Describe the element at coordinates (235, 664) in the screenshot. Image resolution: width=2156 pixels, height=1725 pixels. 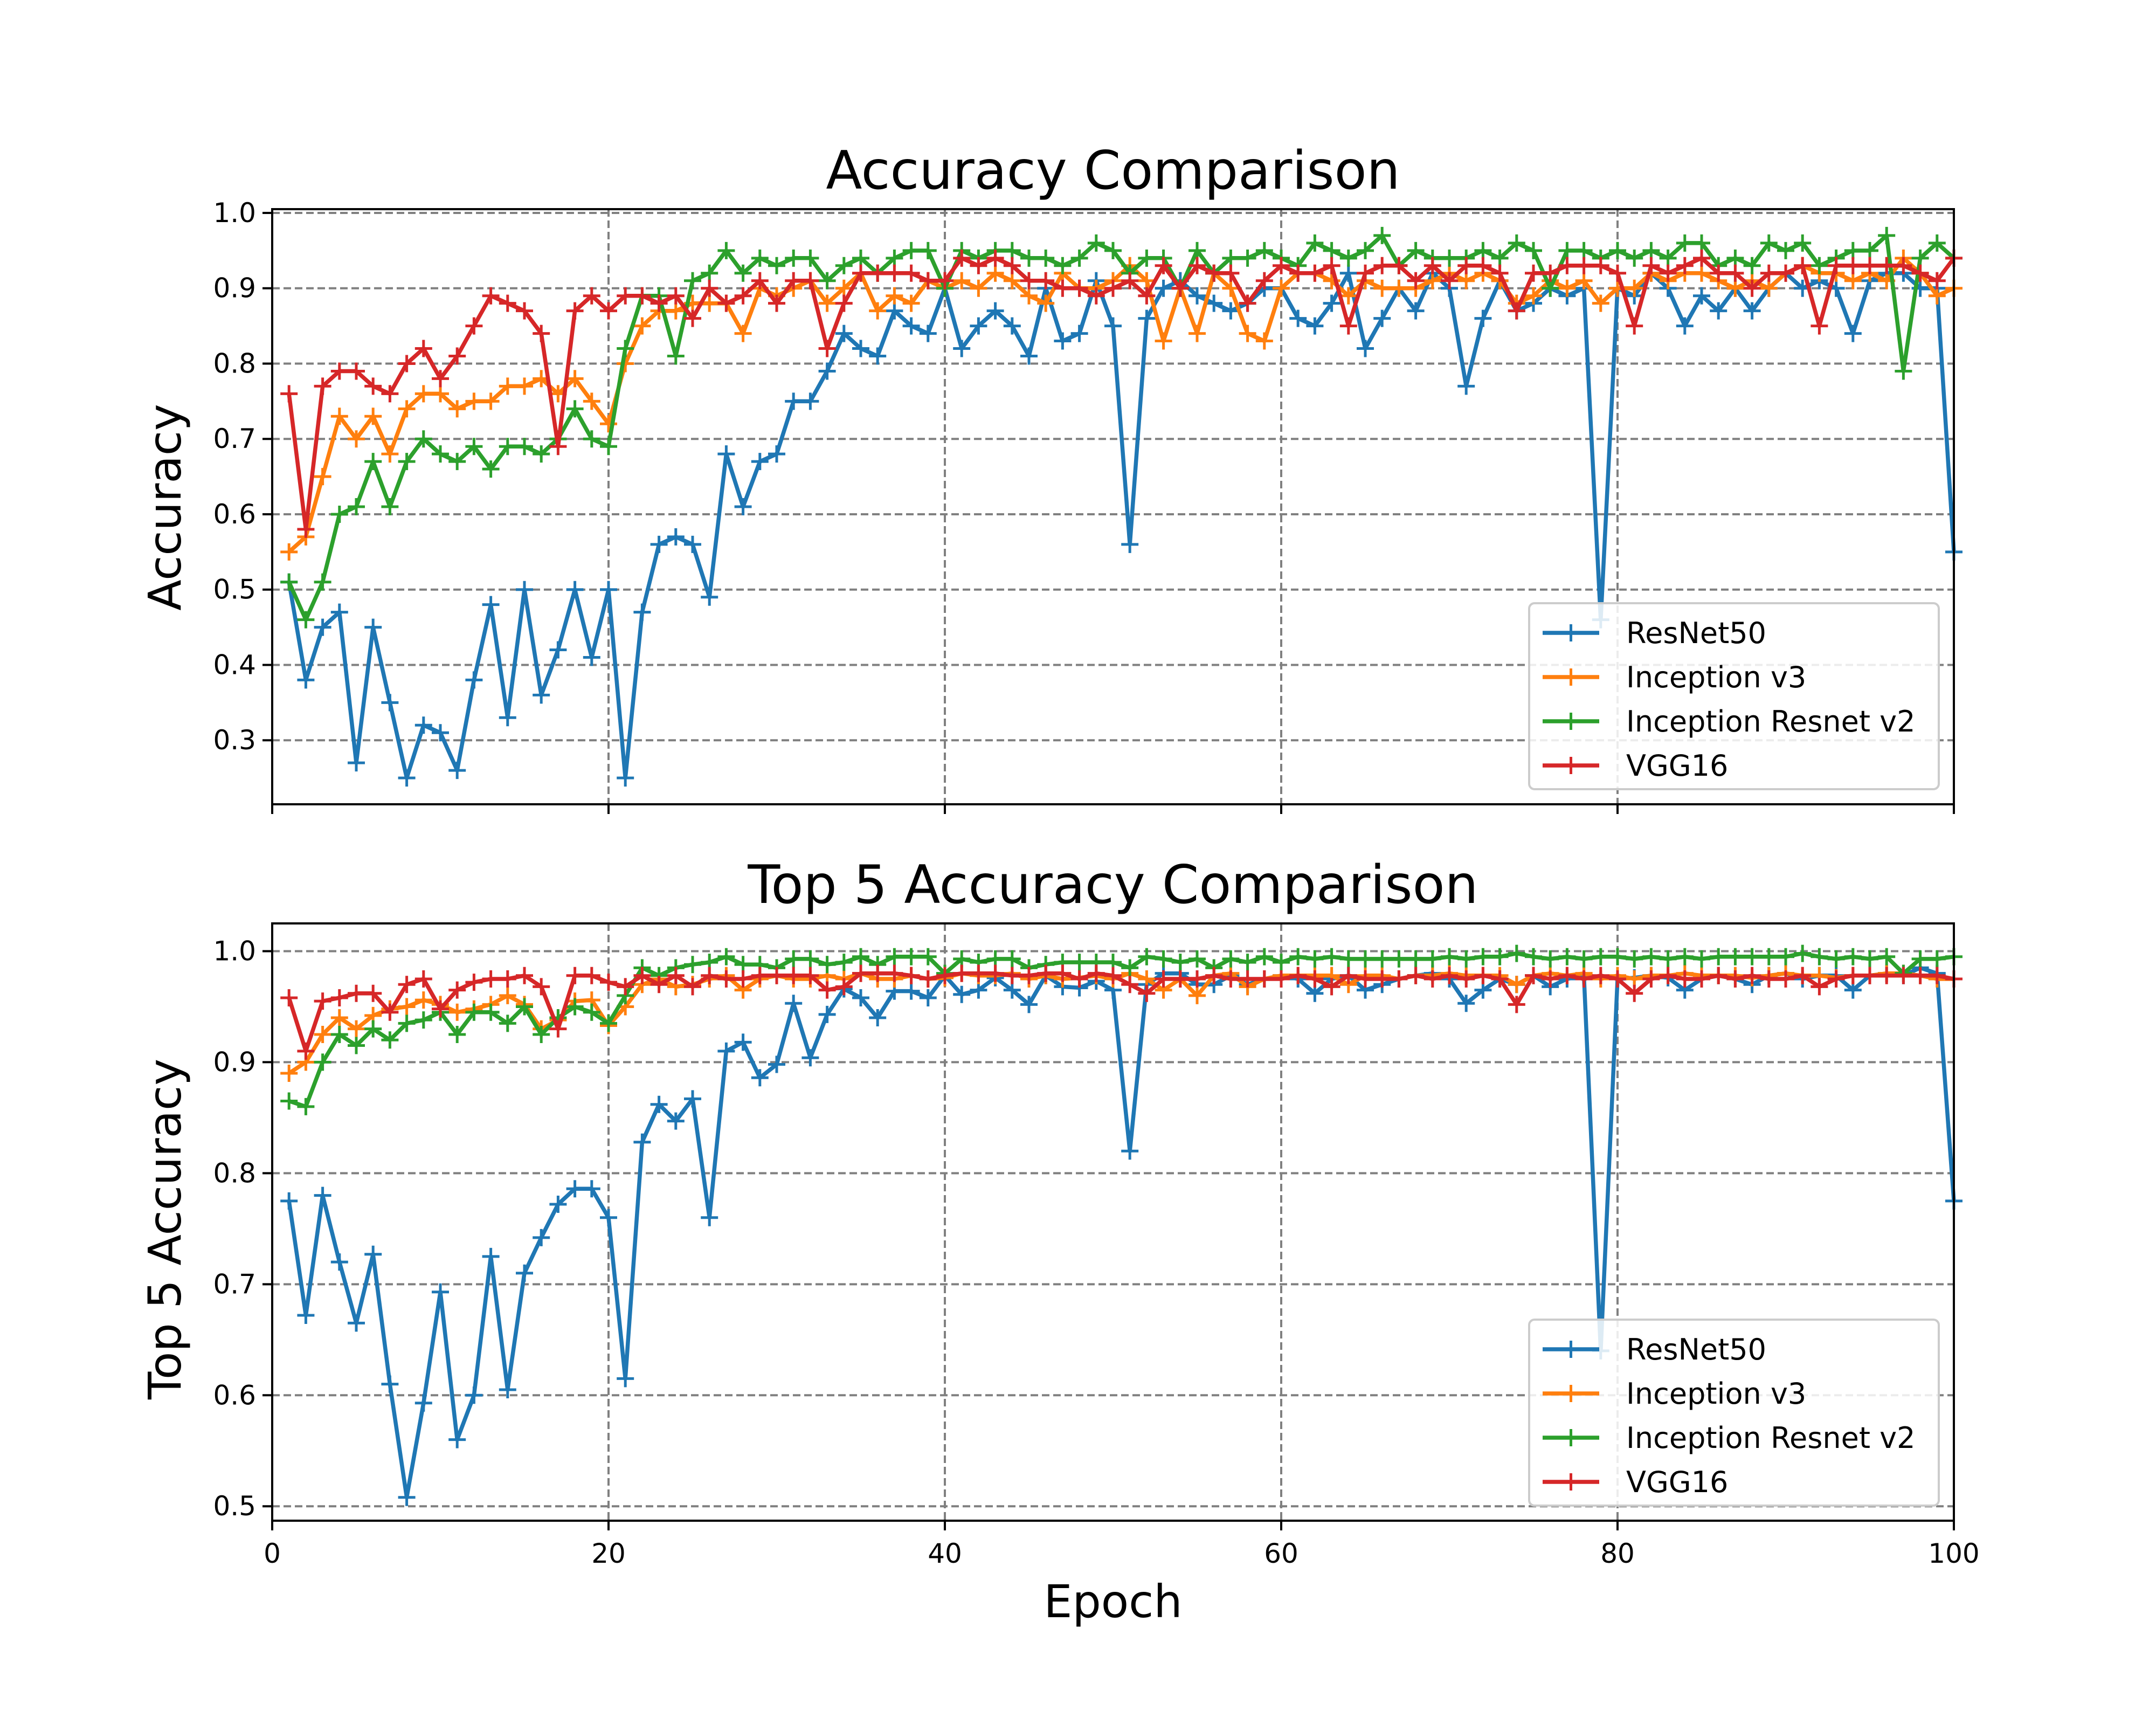
I see `accuracy-y-tick-label: 0.4` at that location.